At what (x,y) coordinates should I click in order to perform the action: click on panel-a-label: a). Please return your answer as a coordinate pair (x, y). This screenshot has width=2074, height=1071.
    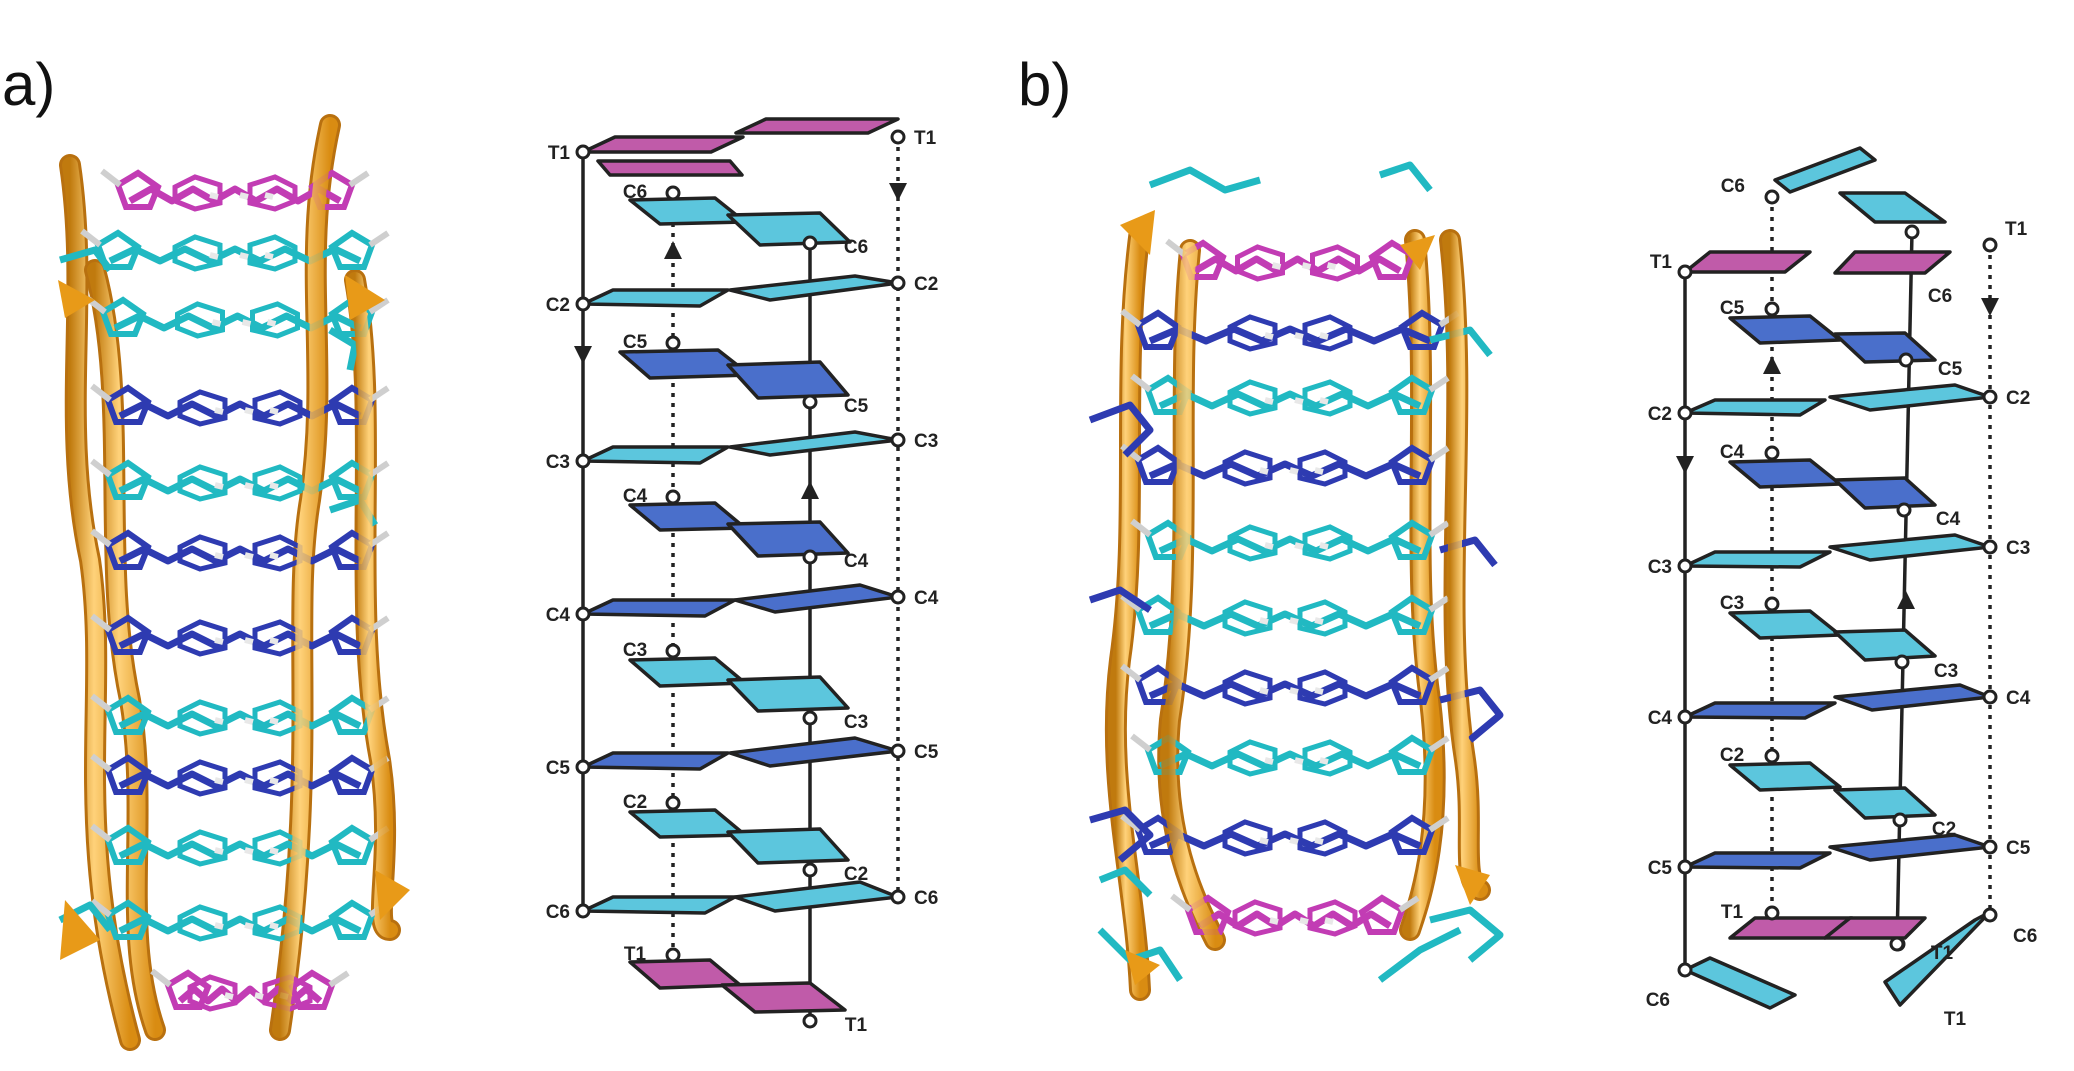
    Looking at the image, I should click on (29, 84).